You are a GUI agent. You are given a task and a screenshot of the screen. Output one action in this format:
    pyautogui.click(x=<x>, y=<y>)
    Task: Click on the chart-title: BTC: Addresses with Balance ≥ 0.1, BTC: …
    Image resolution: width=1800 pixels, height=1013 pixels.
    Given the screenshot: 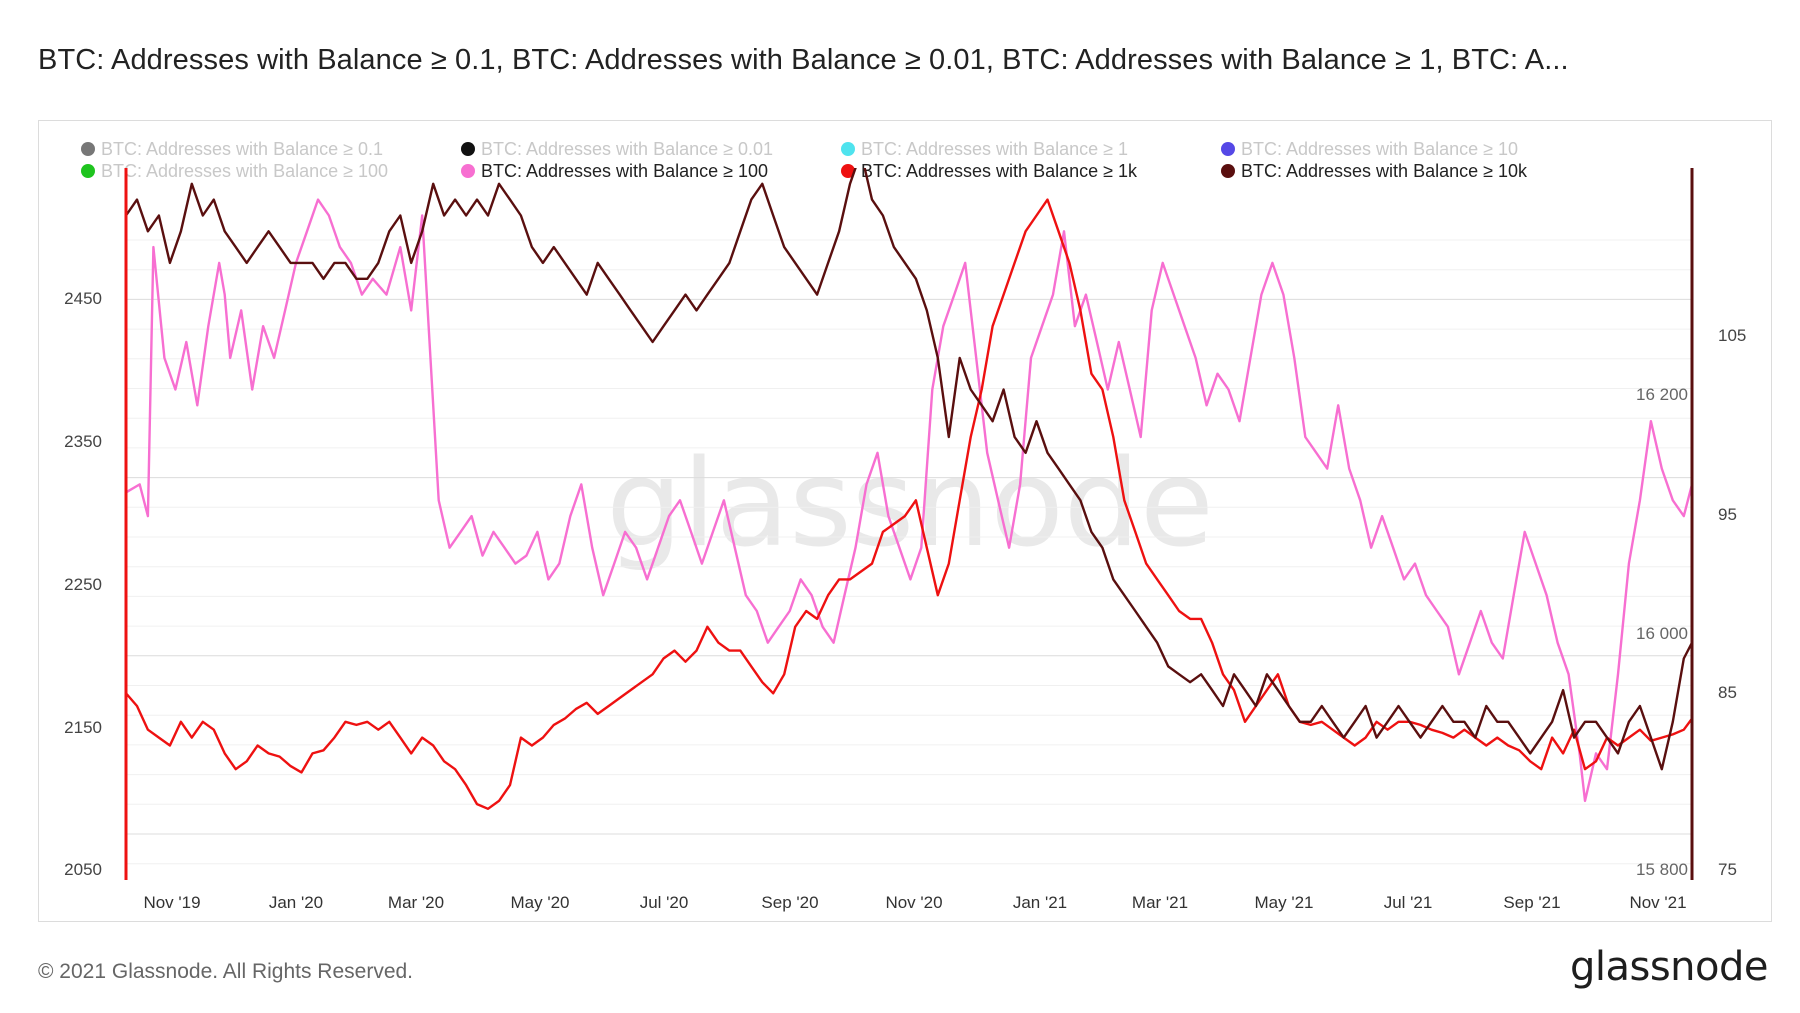 What is the action you would take?
    pyautogui.click(x=803, y=60)
    